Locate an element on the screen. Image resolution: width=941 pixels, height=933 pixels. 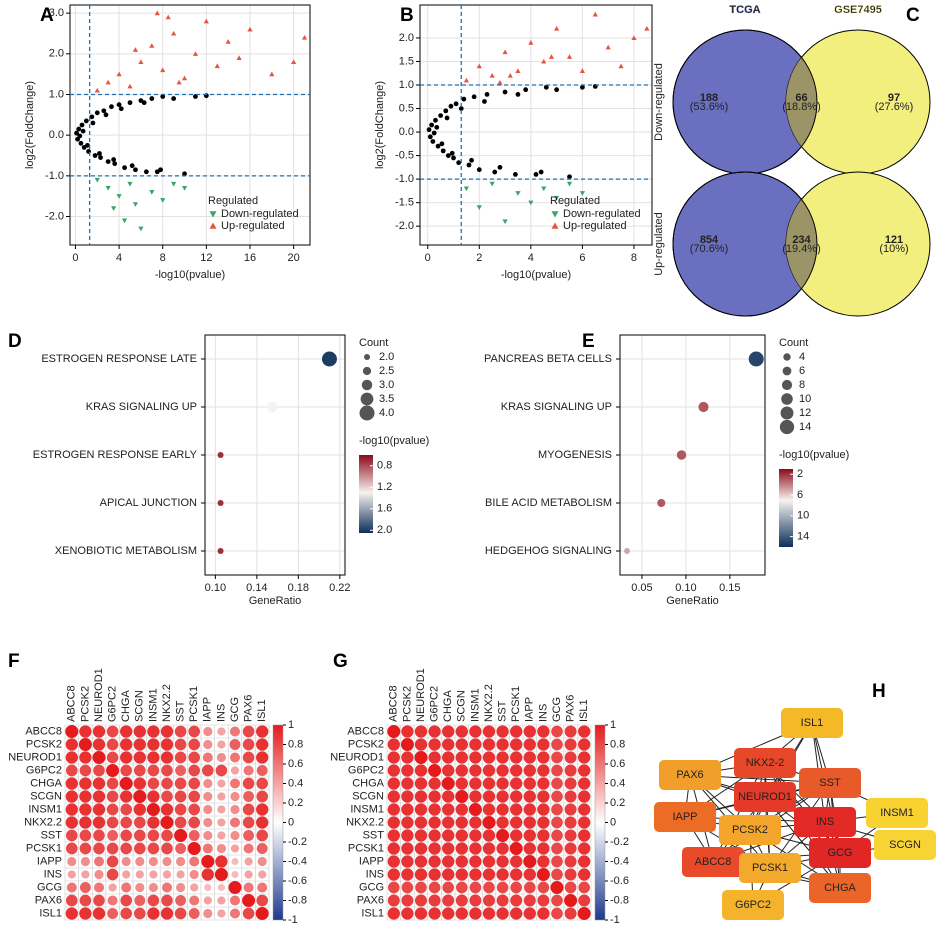
row-label: INSM1 is located at coordinates (367, 809).